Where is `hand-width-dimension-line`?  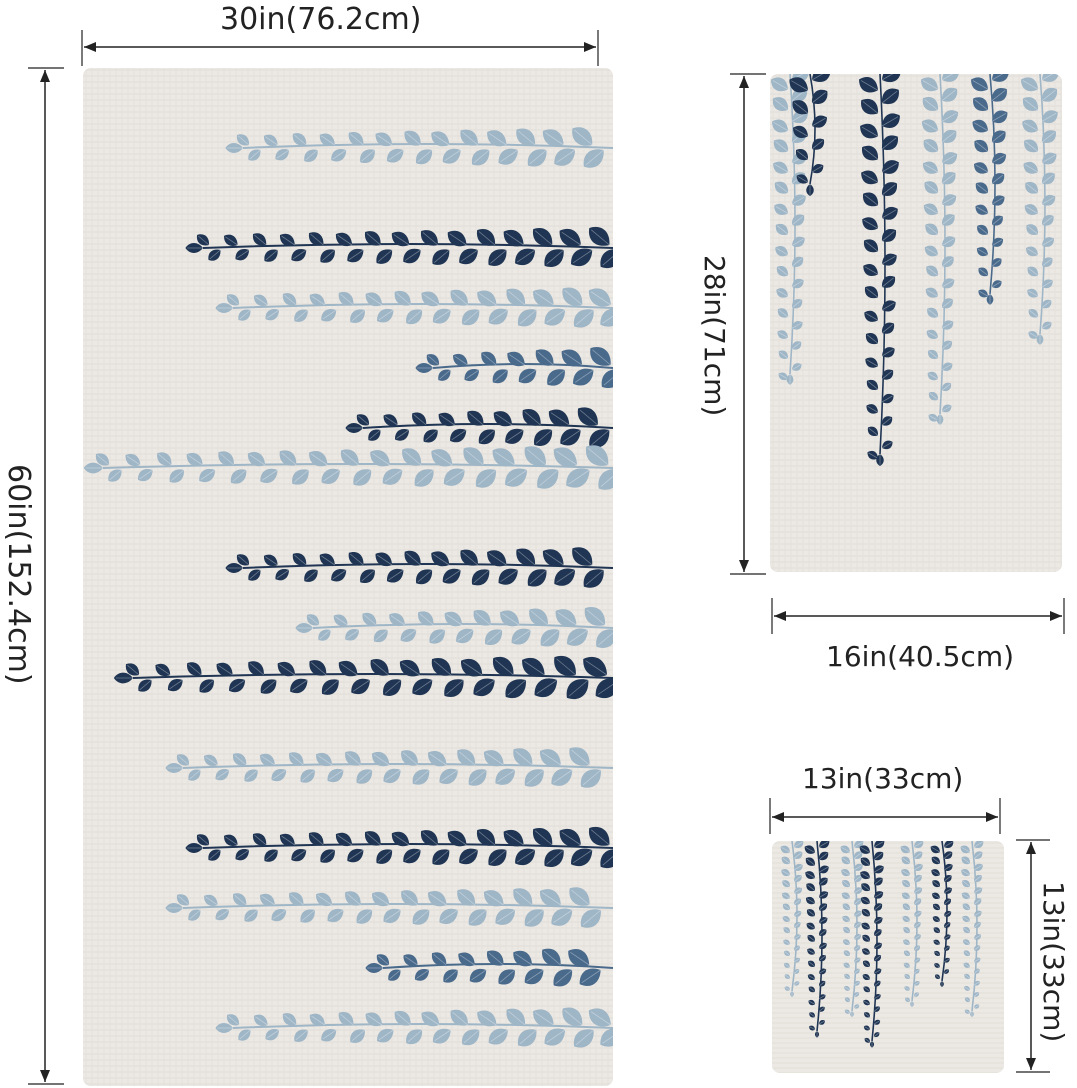
hand-width-dimension-line is located at coordinates (918, 616).